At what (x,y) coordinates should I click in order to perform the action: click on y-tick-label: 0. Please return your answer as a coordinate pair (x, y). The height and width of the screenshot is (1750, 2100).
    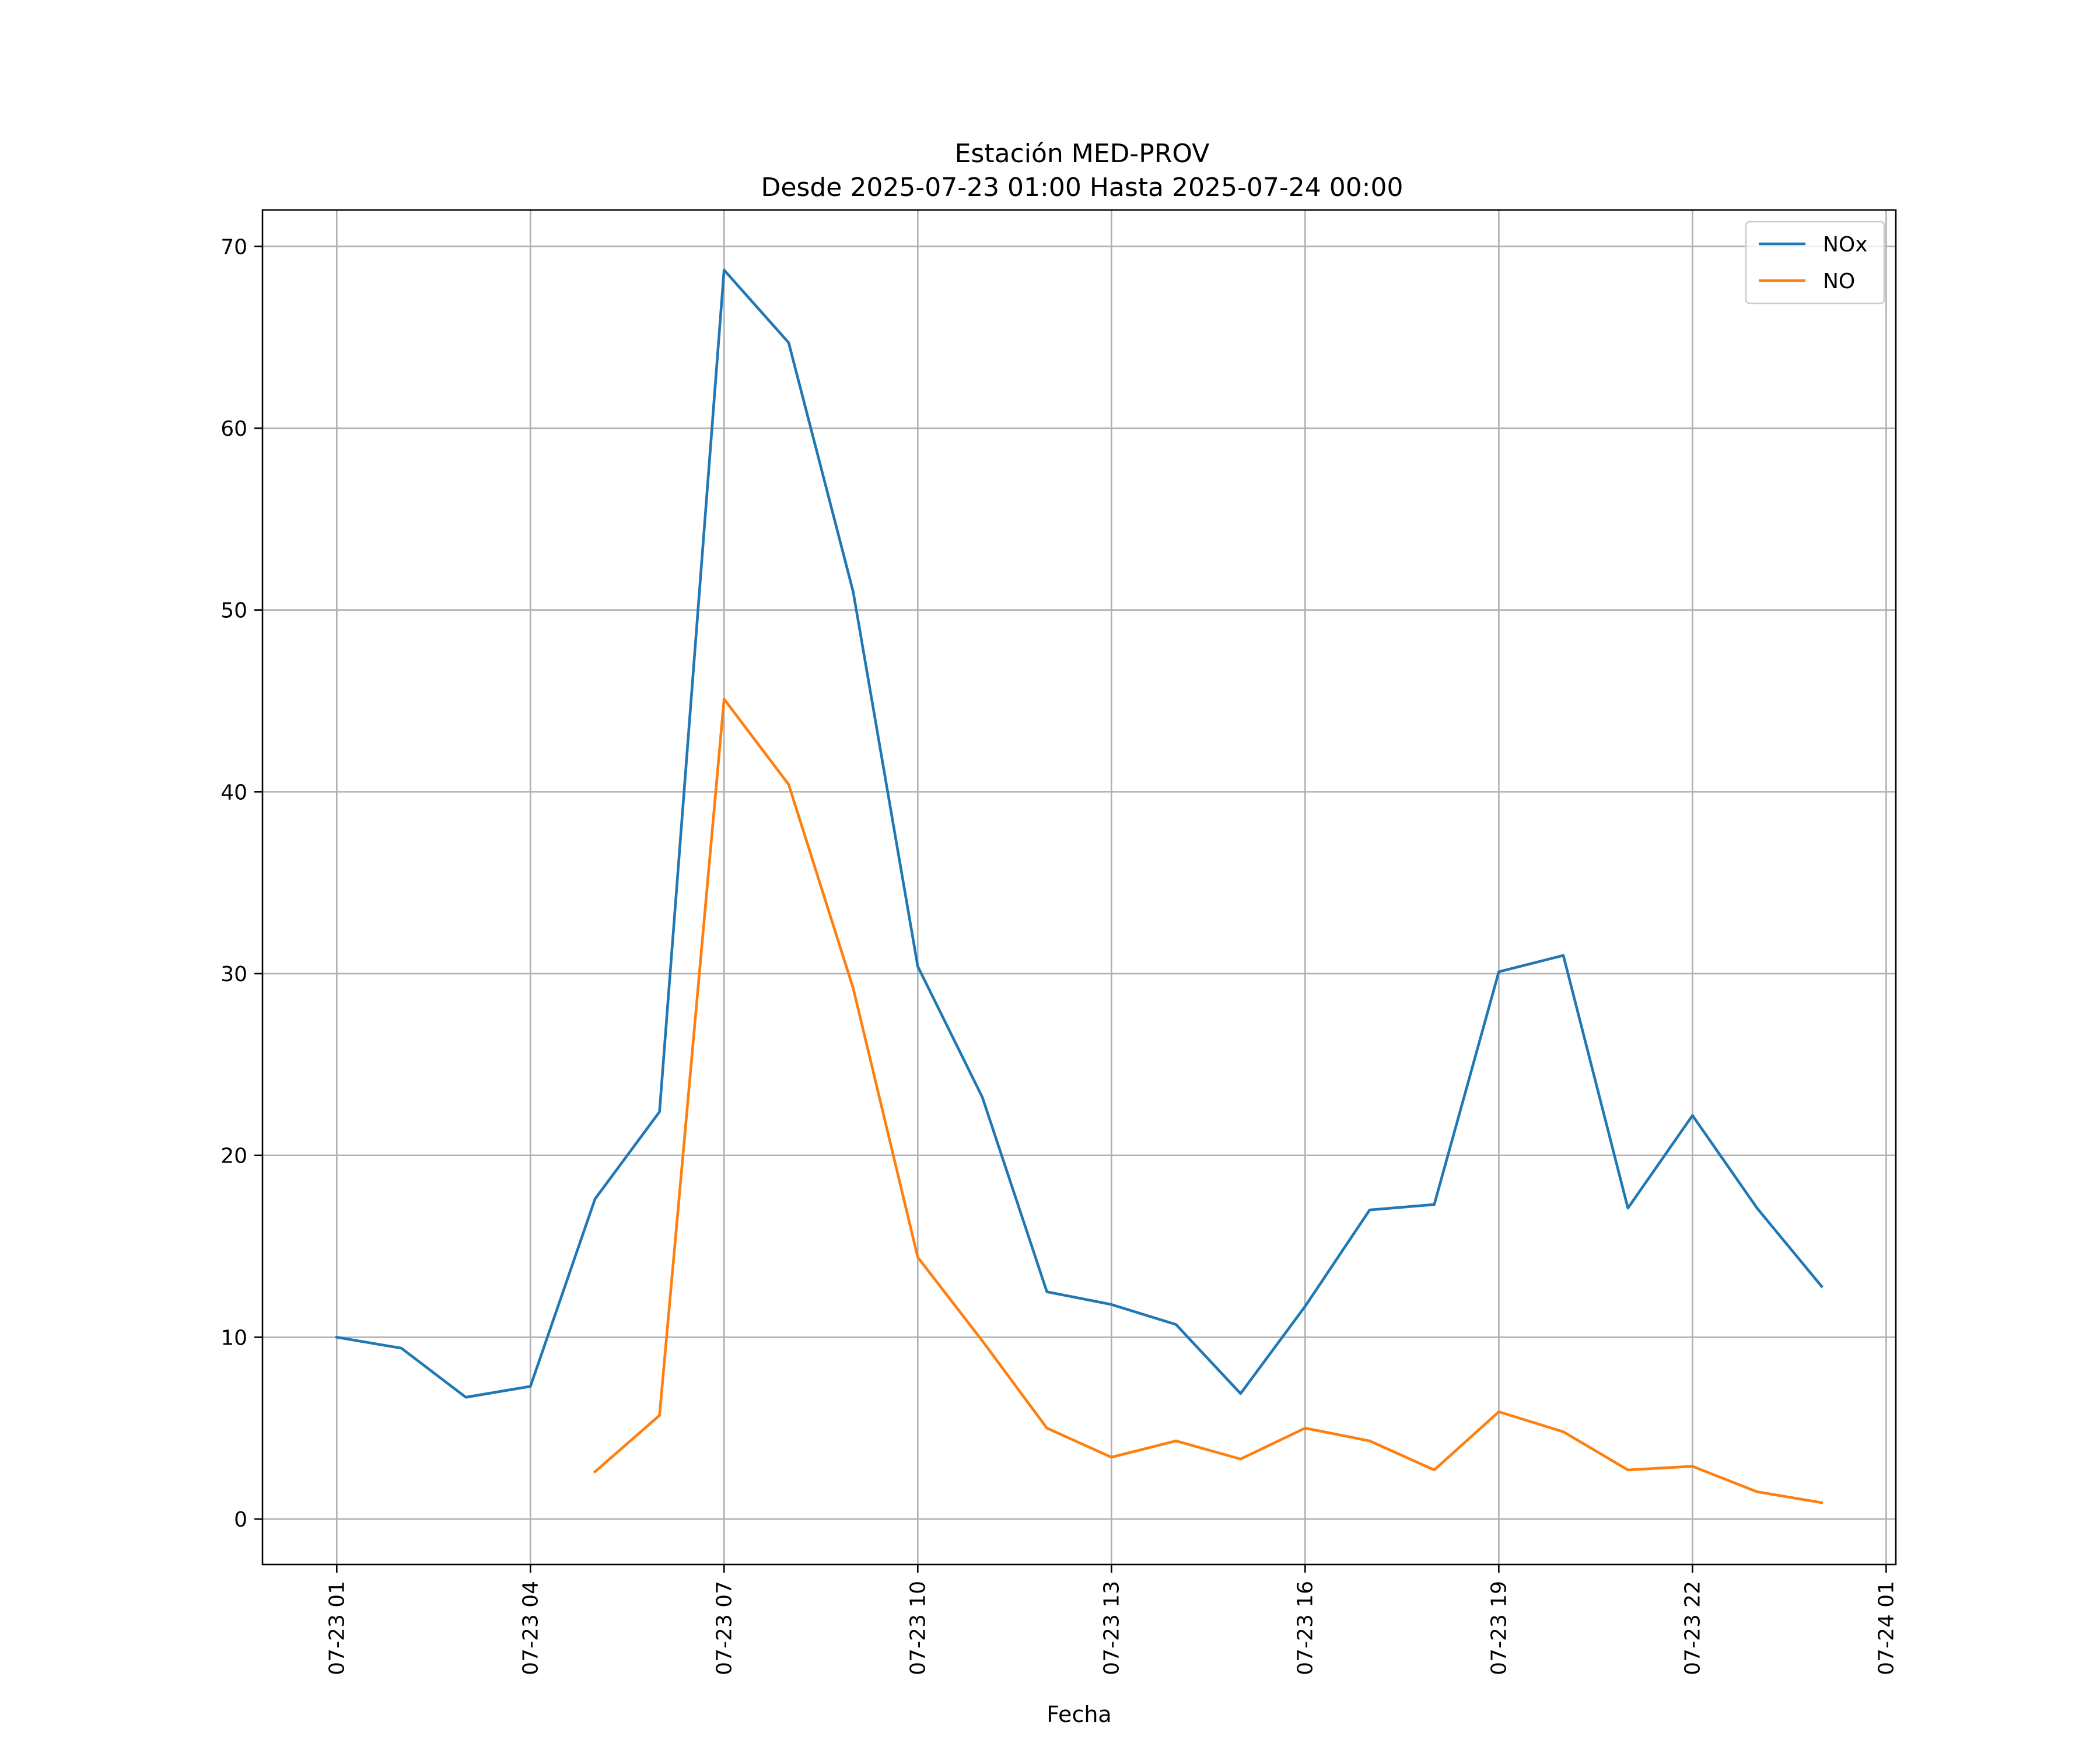
    Looking at the image, I should click on (240, 1520).